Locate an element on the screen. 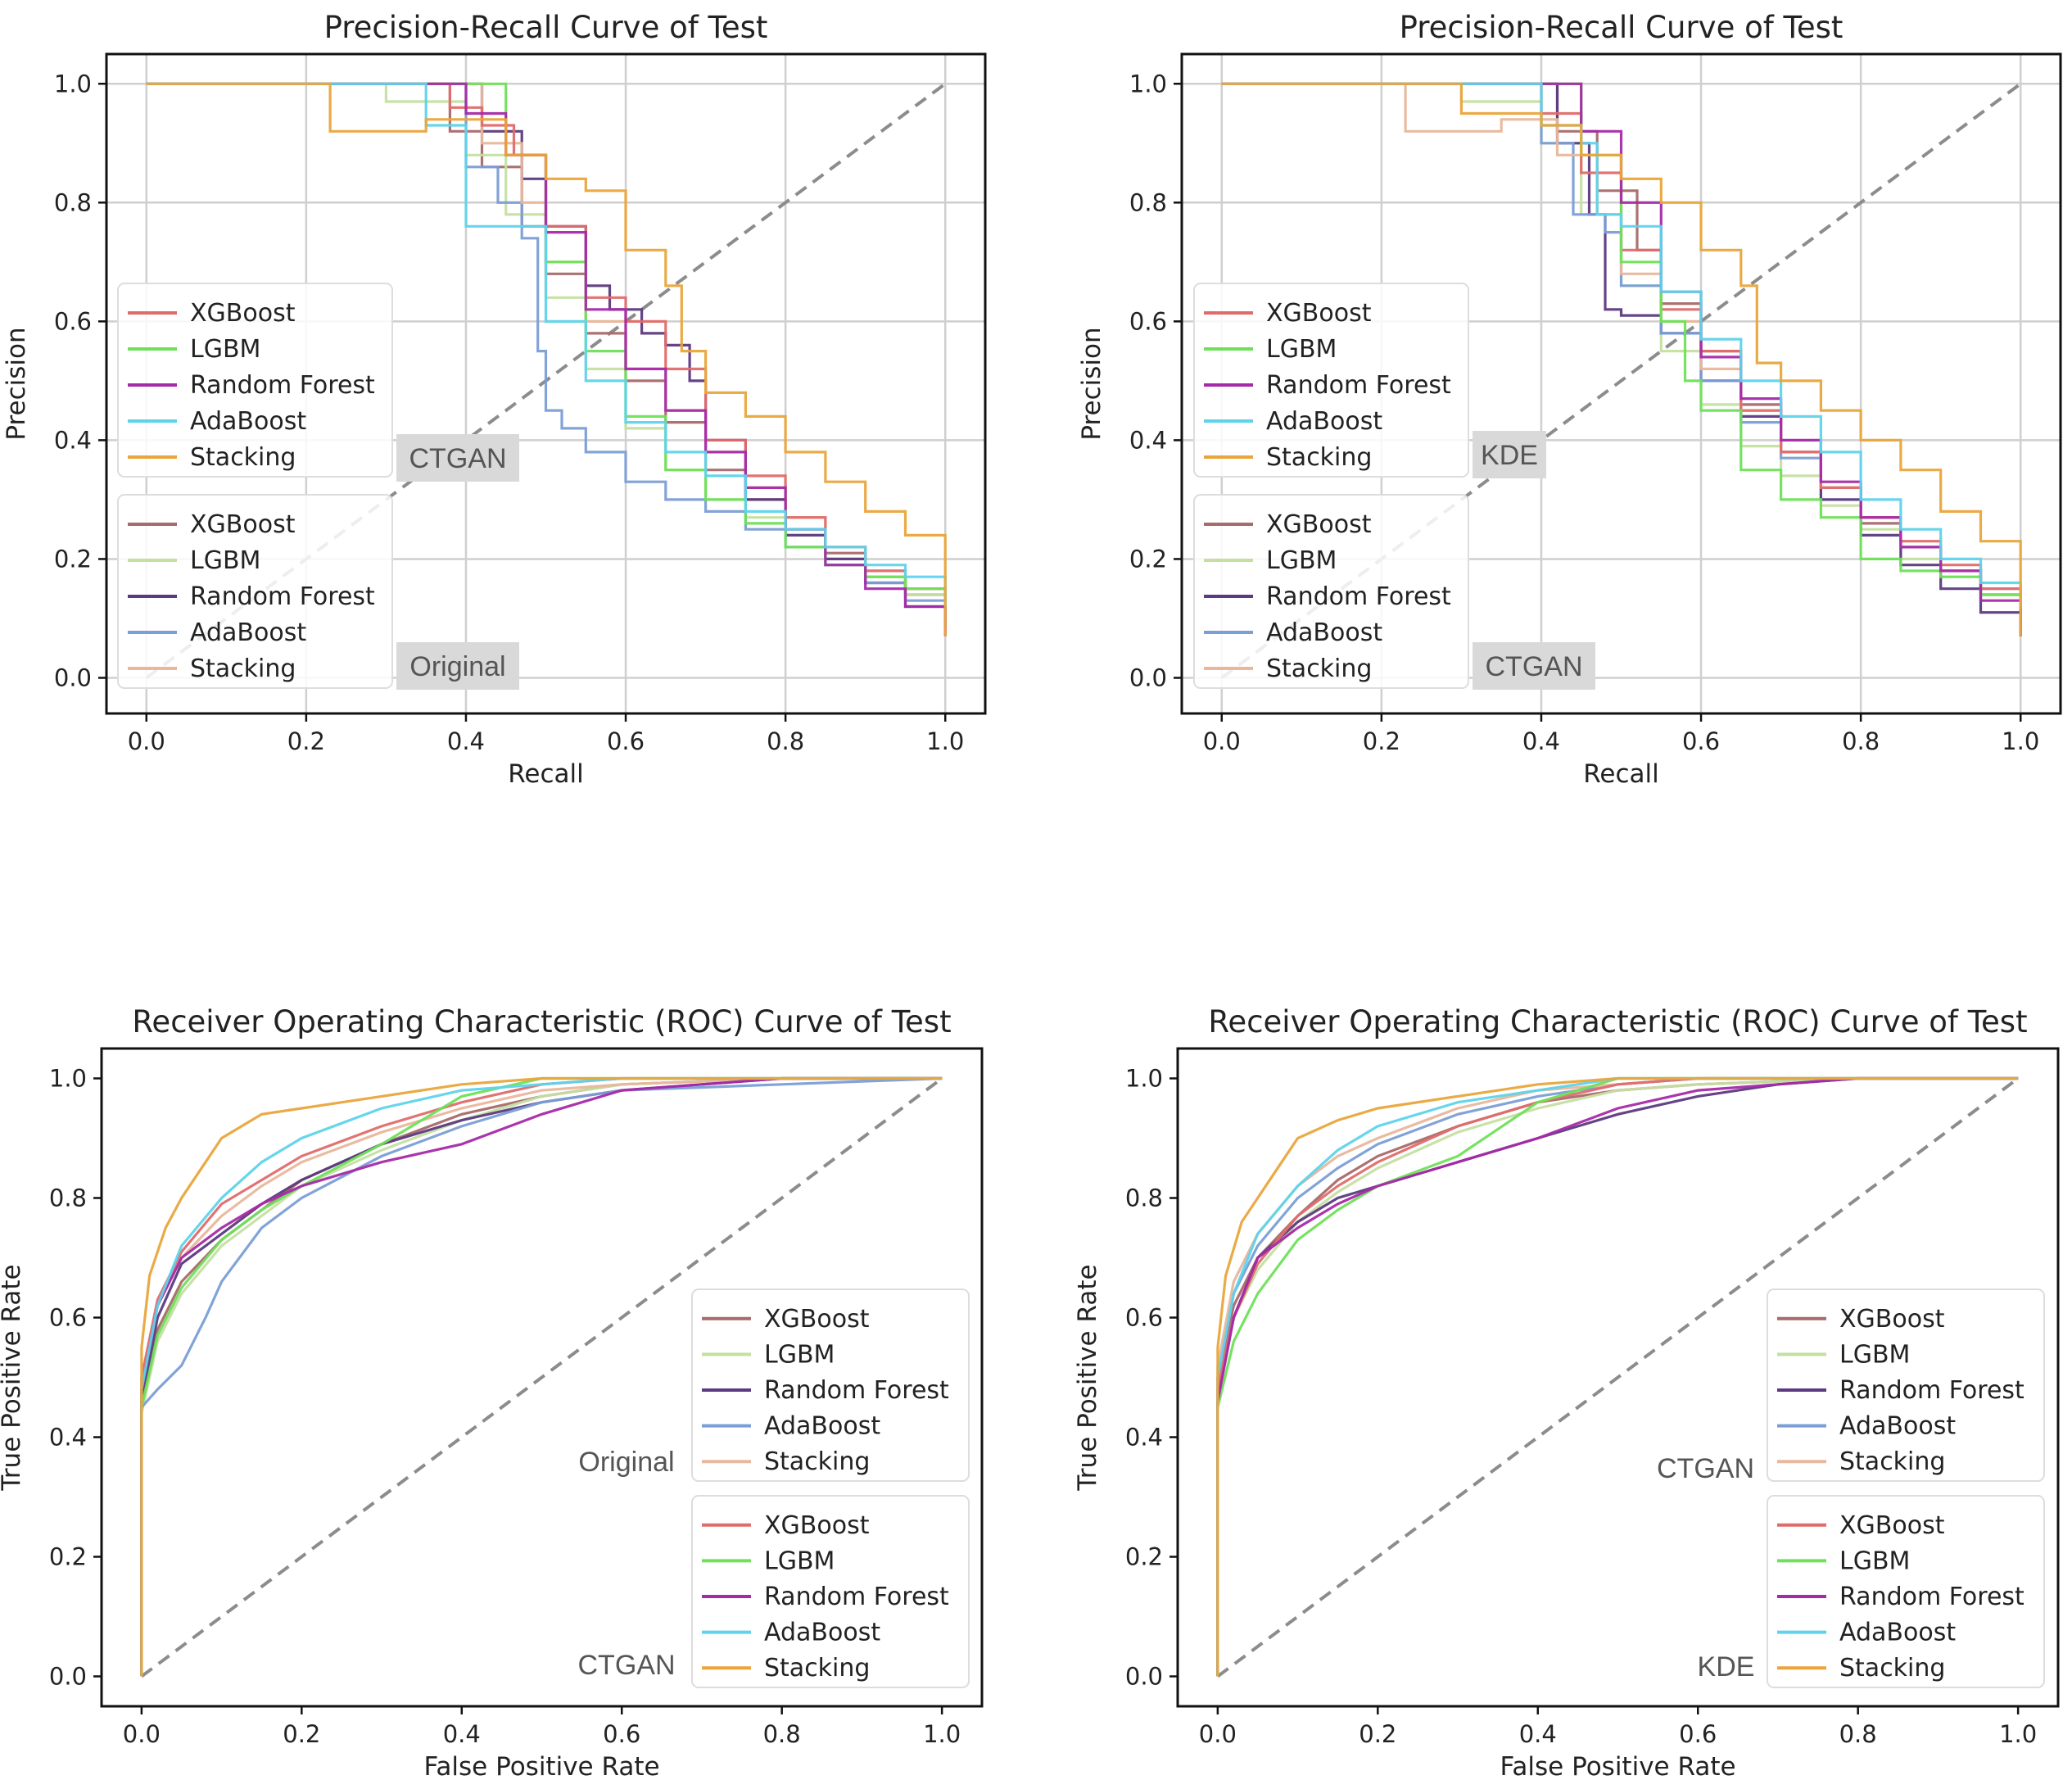  series-line-ctgan-stacking is located at coordinates (541, 1376).